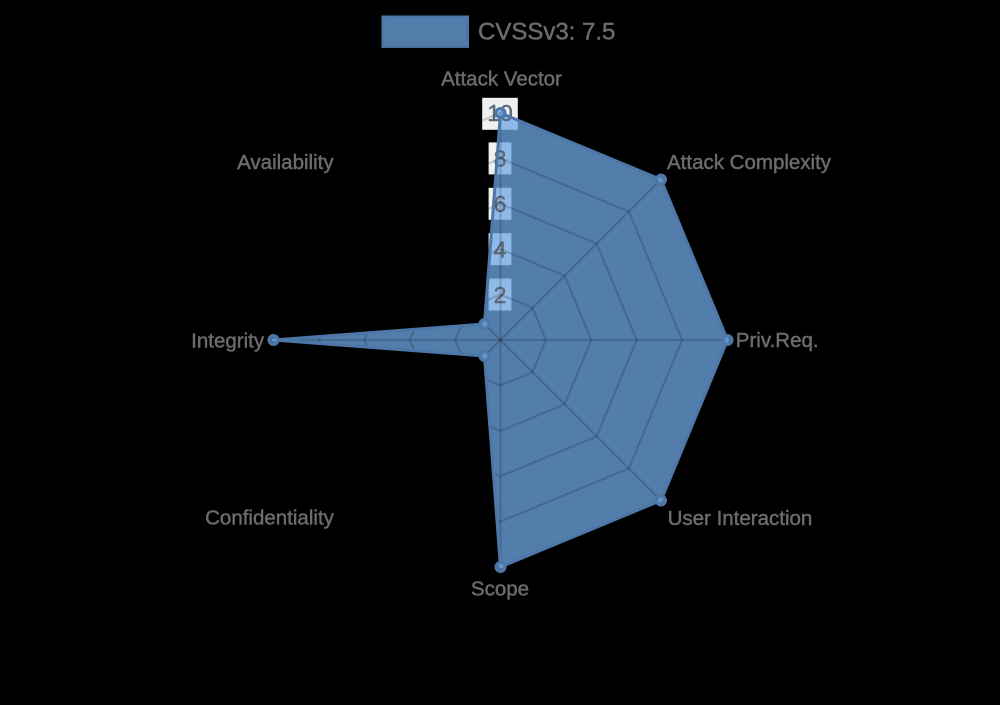 This screenshot has height=705, width=1000. What do you see at coordinates (500, 589) in the screenshot?
I see `svg-text: Scope` at bounding box center [500, 589].